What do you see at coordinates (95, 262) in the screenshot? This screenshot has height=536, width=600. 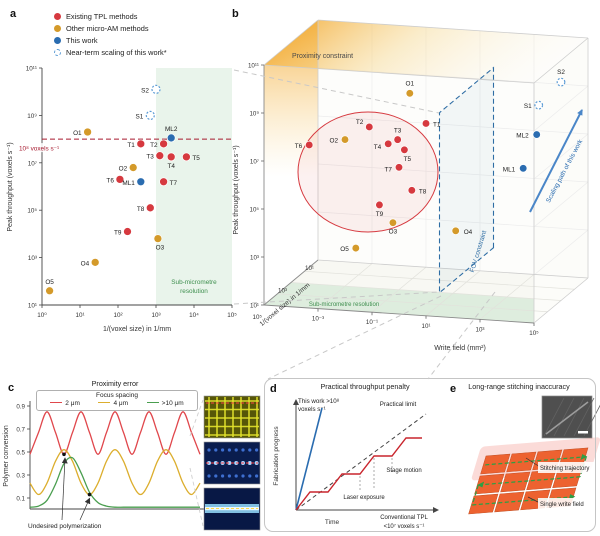 I see `point-O4` at bounding box center [95, 262].